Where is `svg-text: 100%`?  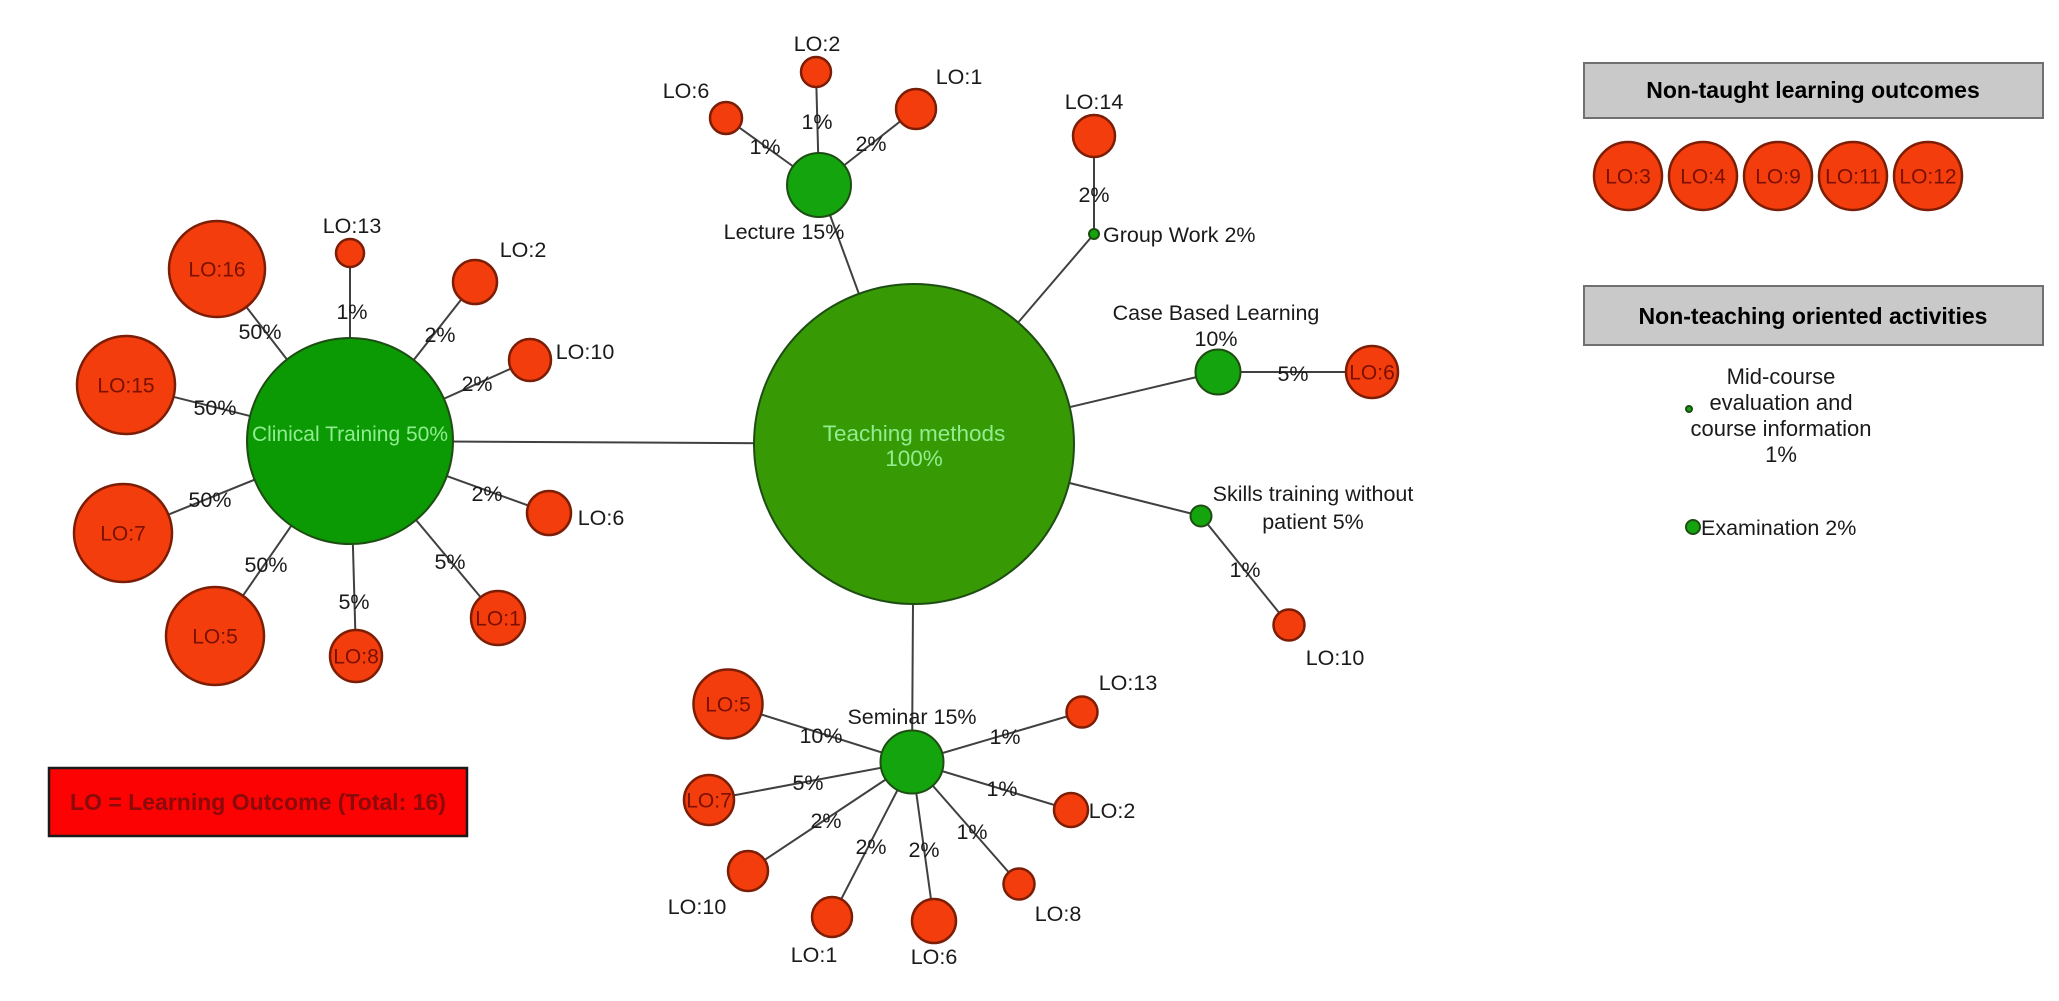
svg-text: 100% is located at coordinates (914, 458).